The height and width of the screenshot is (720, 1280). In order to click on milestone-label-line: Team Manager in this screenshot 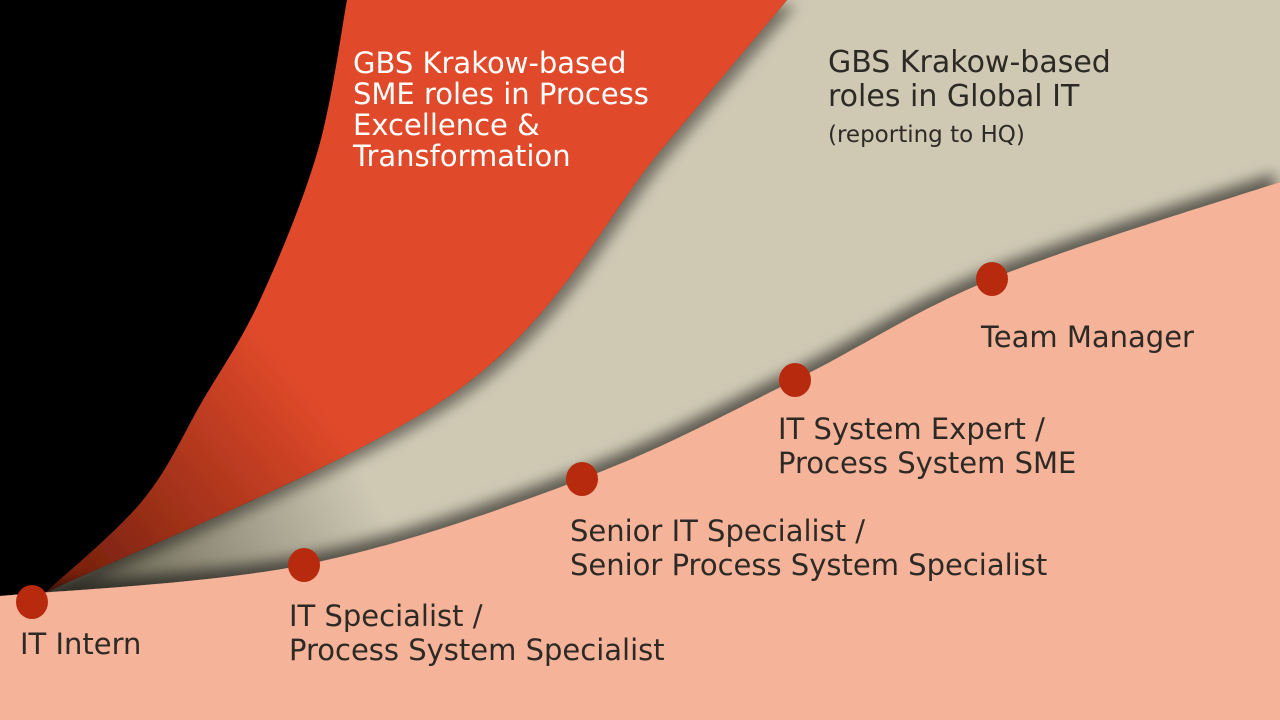, I will do `click(1087, 337)`.